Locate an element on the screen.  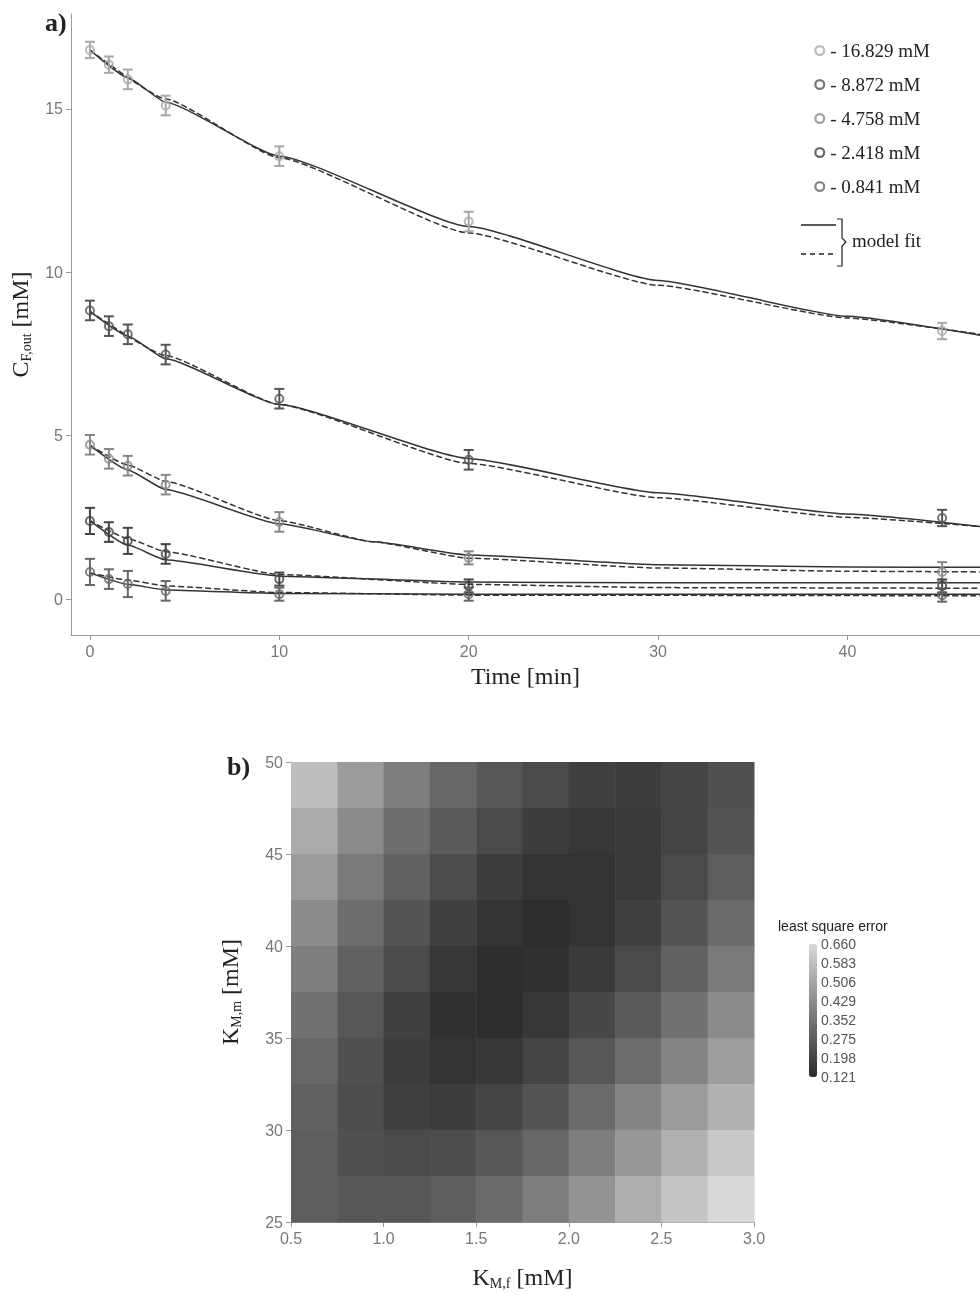
color-bar-title: least square error is located at coordinates (833, 926).